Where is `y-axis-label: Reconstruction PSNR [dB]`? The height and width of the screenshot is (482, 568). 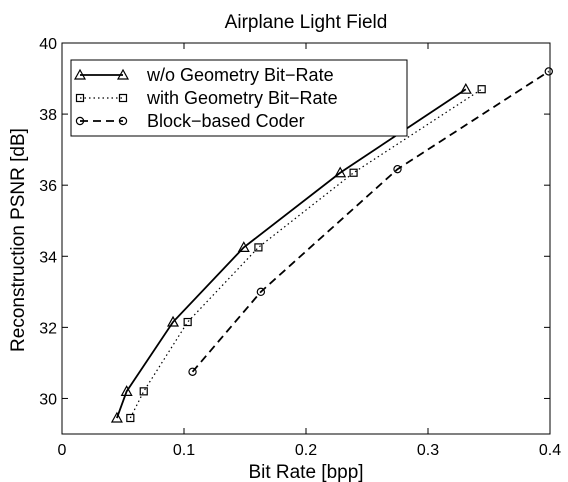
y-axis-label: Reconstruction PSNR [dB] is located at coordinates (18, 240).